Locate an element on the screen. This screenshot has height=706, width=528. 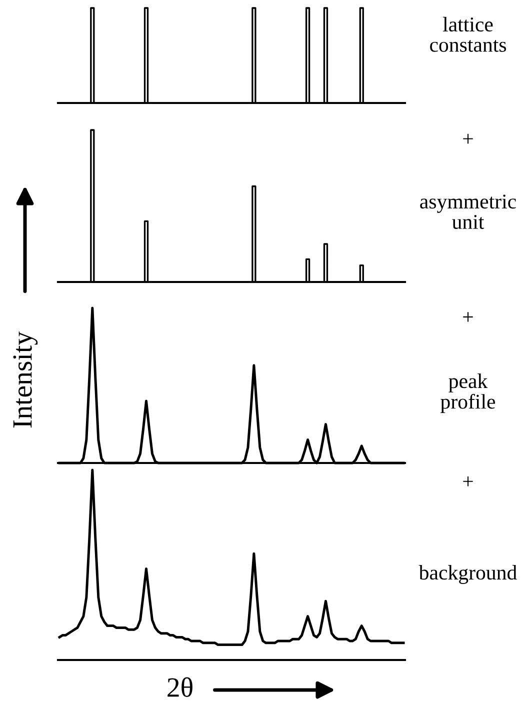
text: lattice constants is located at coordinates (468, 34).